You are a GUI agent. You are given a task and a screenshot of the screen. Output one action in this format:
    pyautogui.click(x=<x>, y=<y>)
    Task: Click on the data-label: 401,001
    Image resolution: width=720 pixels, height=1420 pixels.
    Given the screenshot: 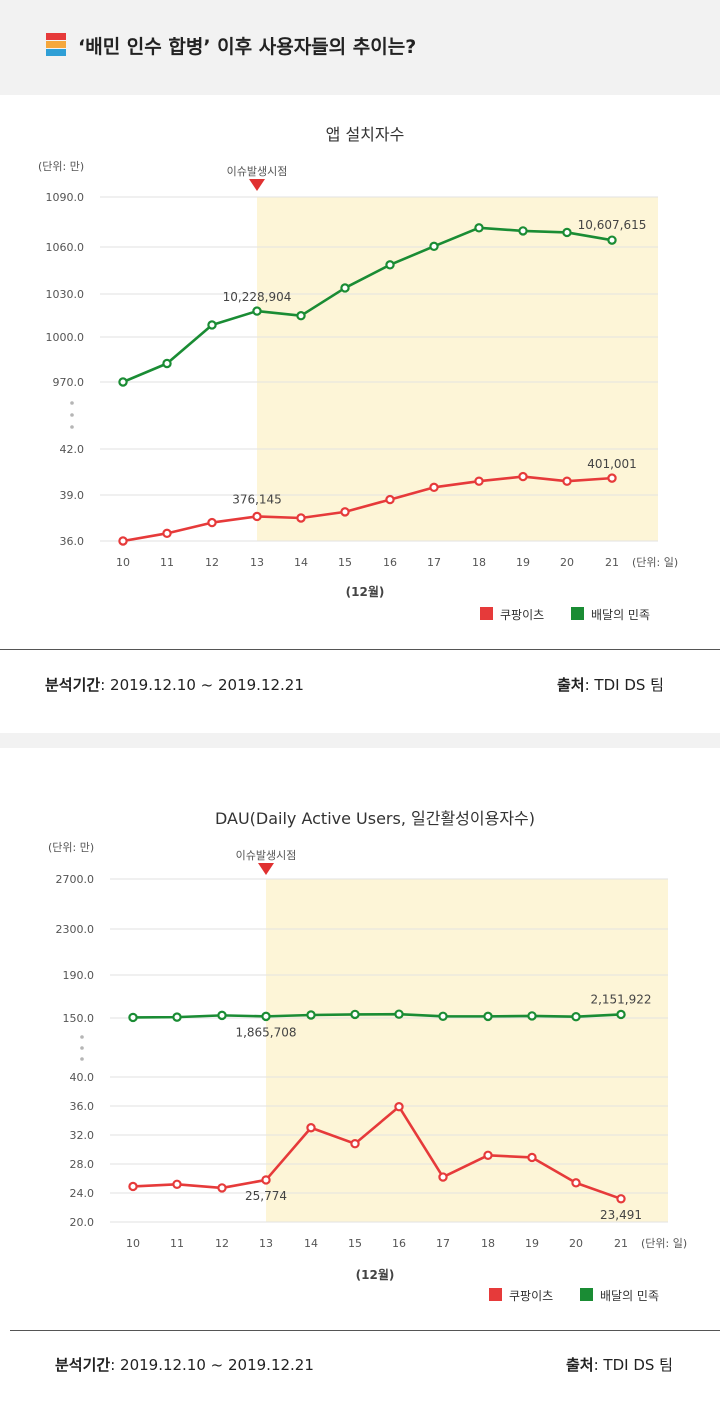 What is the action you would take?
    pyautogui.click(x=612, y=464)
    